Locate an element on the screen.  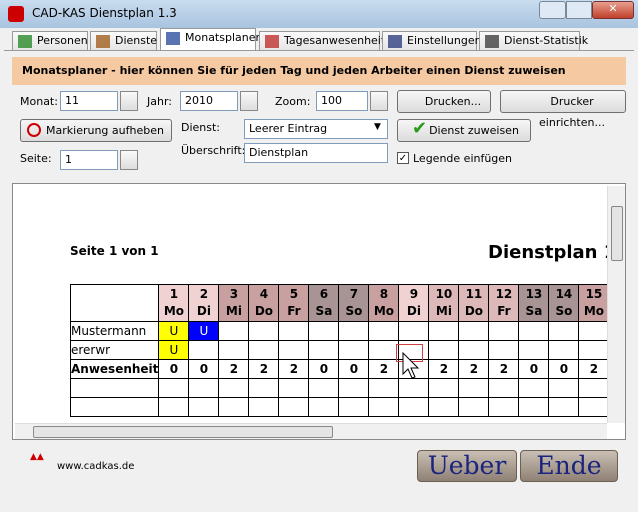
heading-input: Dienstplan is located at coordinates (316, 153).